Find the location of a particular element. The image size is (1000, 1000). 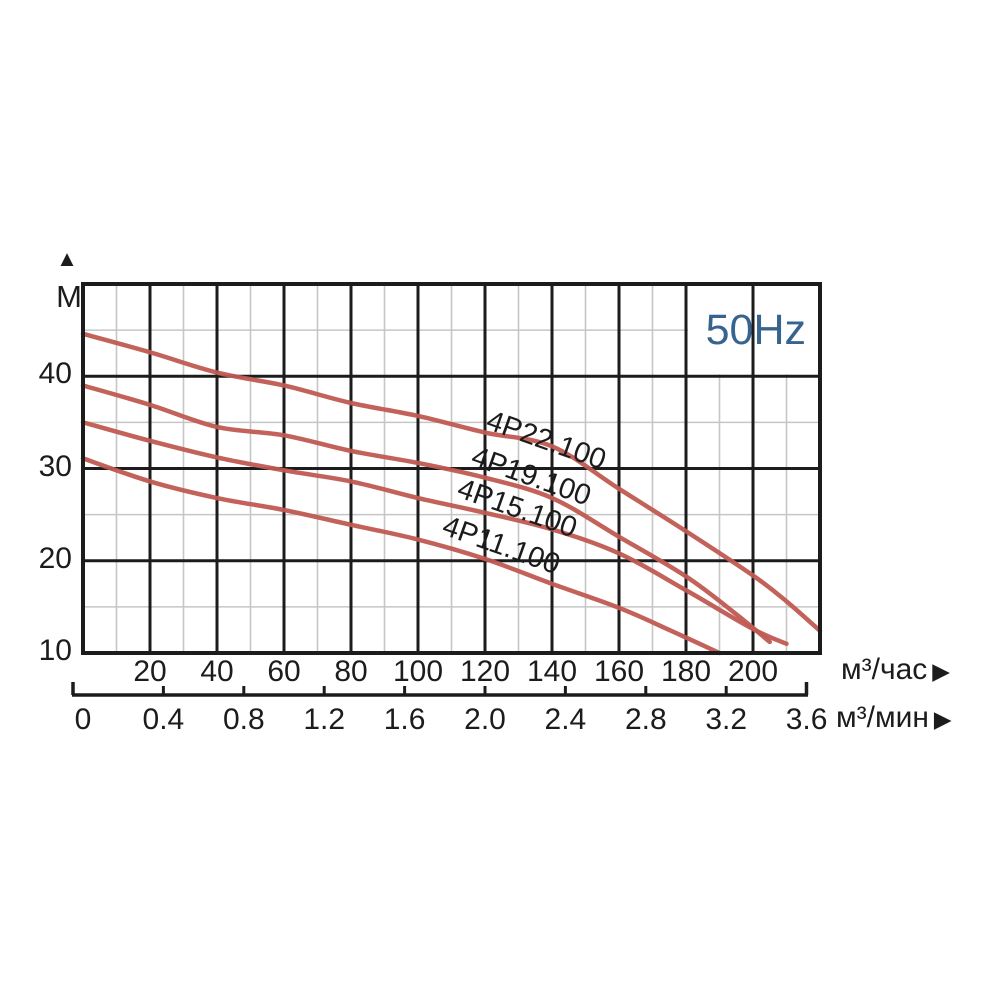

x-min-tick-label: 3.2 is located at coordinates (726, 719).